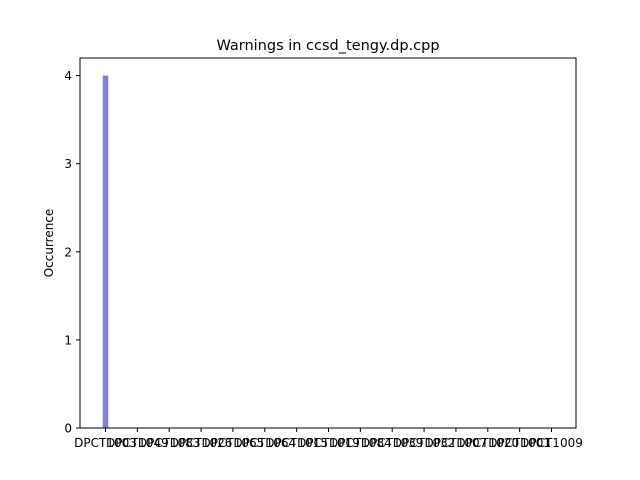 Image resolution: width=640 pixels, height=480 pixels. What do you see at coordinates (487, 443) in the screenshot?
I see `x-tick-label: DPCT1020` at bounding box center [487, 443].